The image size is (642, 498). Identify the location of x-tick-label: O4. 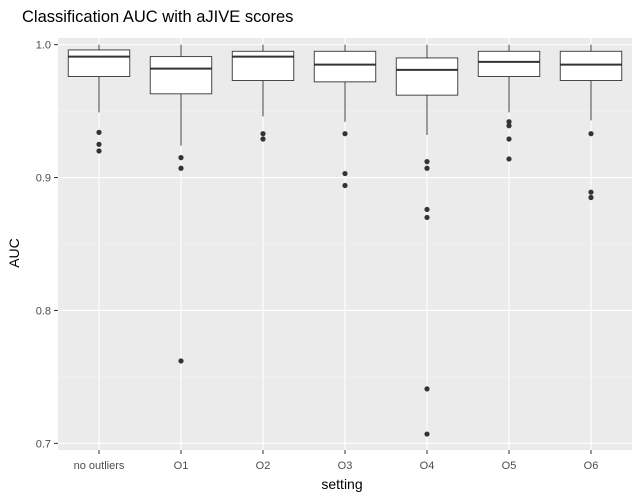
(427, 466).